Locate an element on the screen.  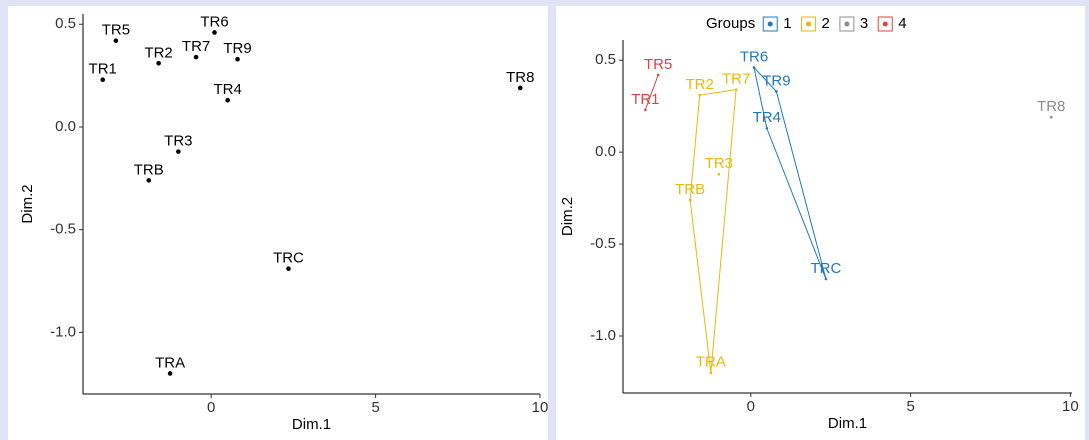
legend-label: 1 is located at coordinates (787, 23).